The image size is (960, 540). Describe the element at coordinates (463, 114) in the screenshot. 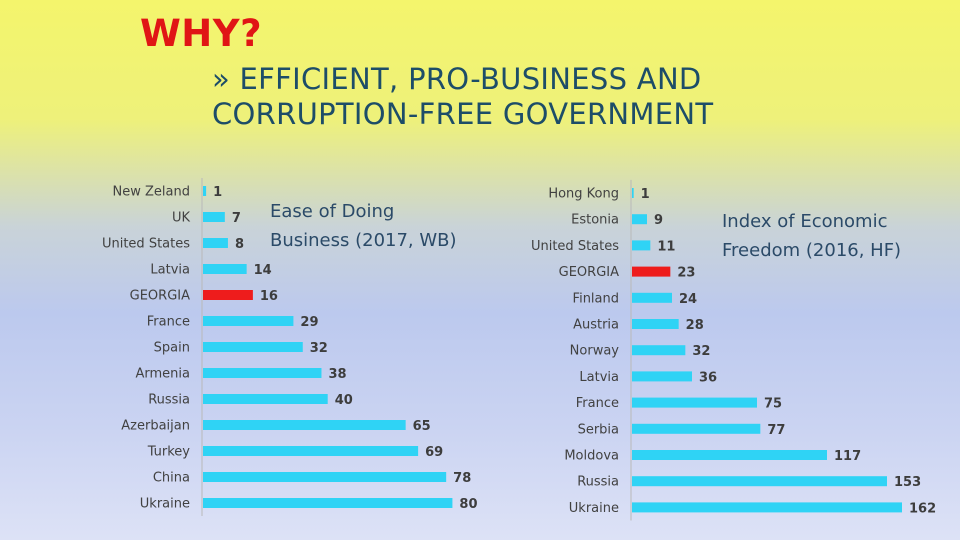

I see `subtitle-line-2: CORRUPTION-FREE GOVERNMENT` at that location.